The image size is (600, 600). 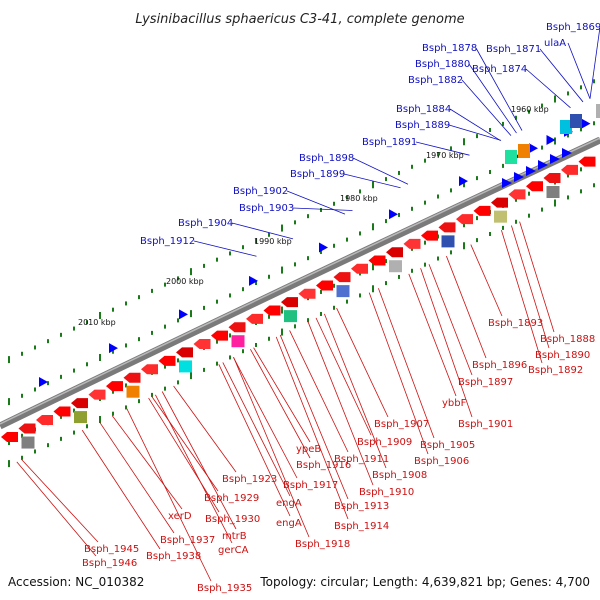 I want to click on forward-gene-label: ulaA, so click(x=555, y=43).